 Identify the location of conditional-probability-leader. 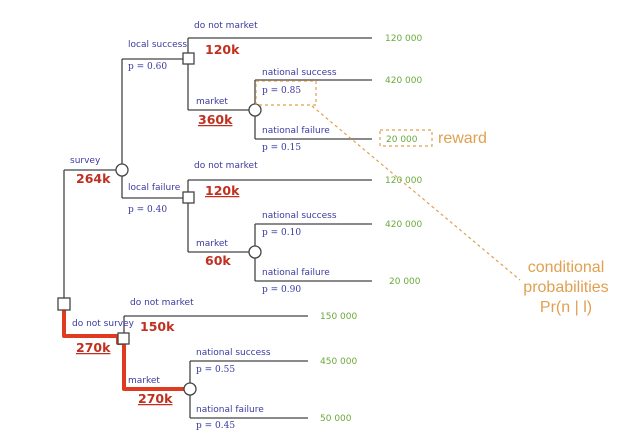
(416, 193).